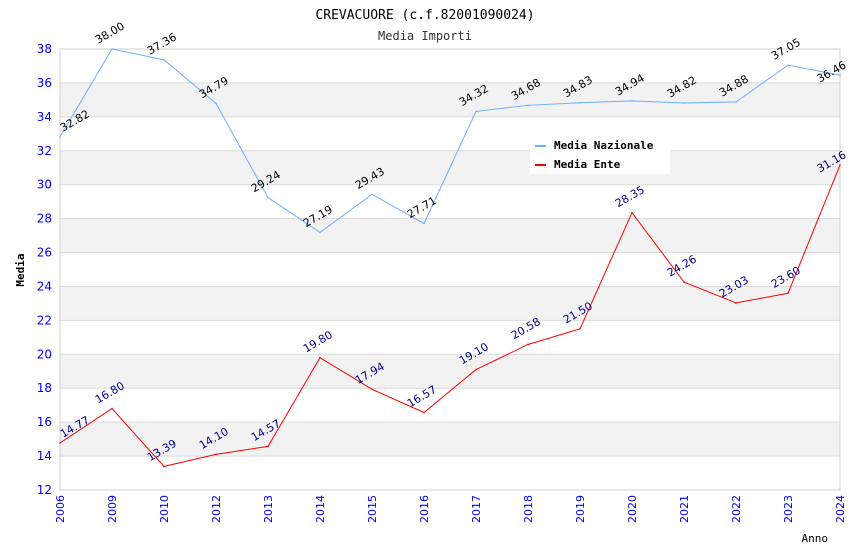 This screenshot has width=850, height=550. Describe the element at coordinates (600, 153) in the screenshot. I see `legend: Media Nazionale Media Ente` at that location.